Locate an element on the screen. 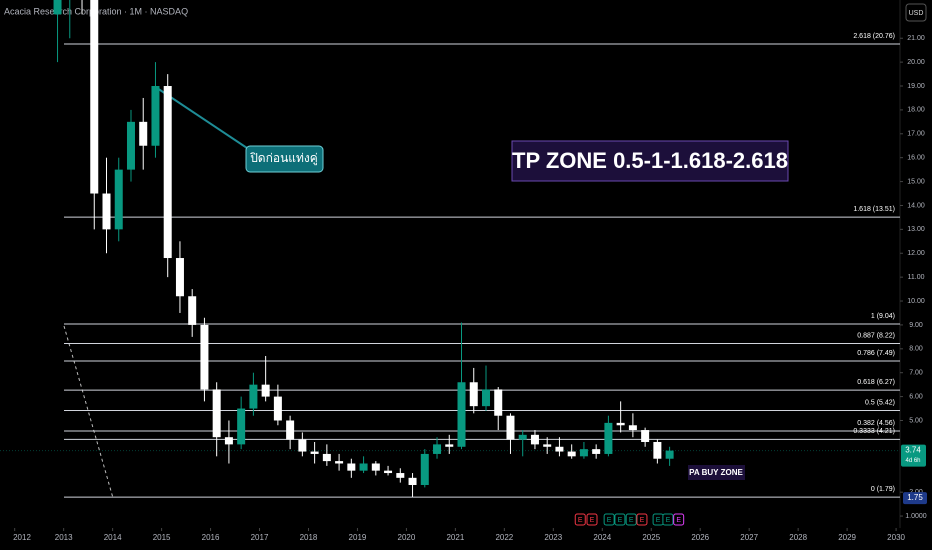 This screenshot has width=932, height=550. x-tick-label: 2021 is located at coordinates (455, 537).